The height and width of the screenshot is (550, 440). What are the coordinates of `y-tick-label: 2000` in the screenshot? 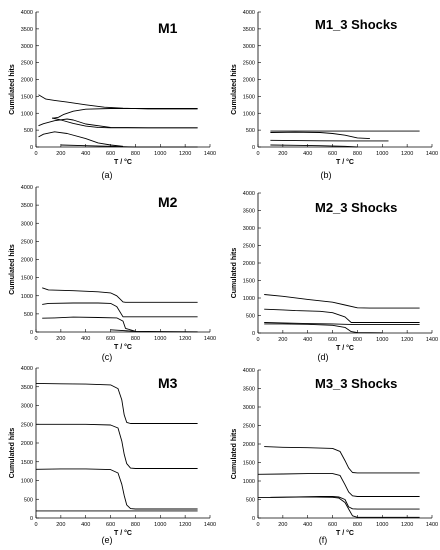 It's located at (27, 81).